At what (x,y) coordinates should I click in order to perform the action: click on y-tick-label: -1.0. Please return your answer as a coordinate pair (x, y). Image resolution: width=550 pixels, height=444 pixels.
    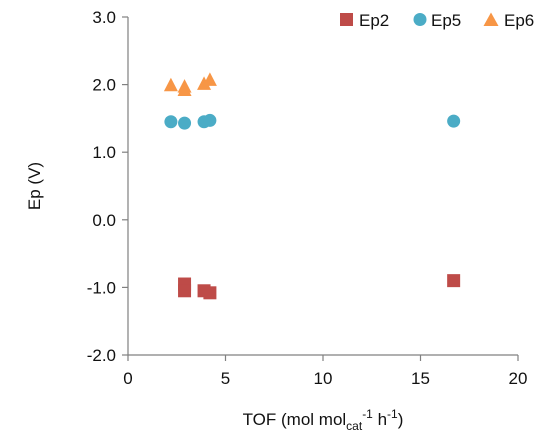
    Looking at the image, I should click on (101, 287).